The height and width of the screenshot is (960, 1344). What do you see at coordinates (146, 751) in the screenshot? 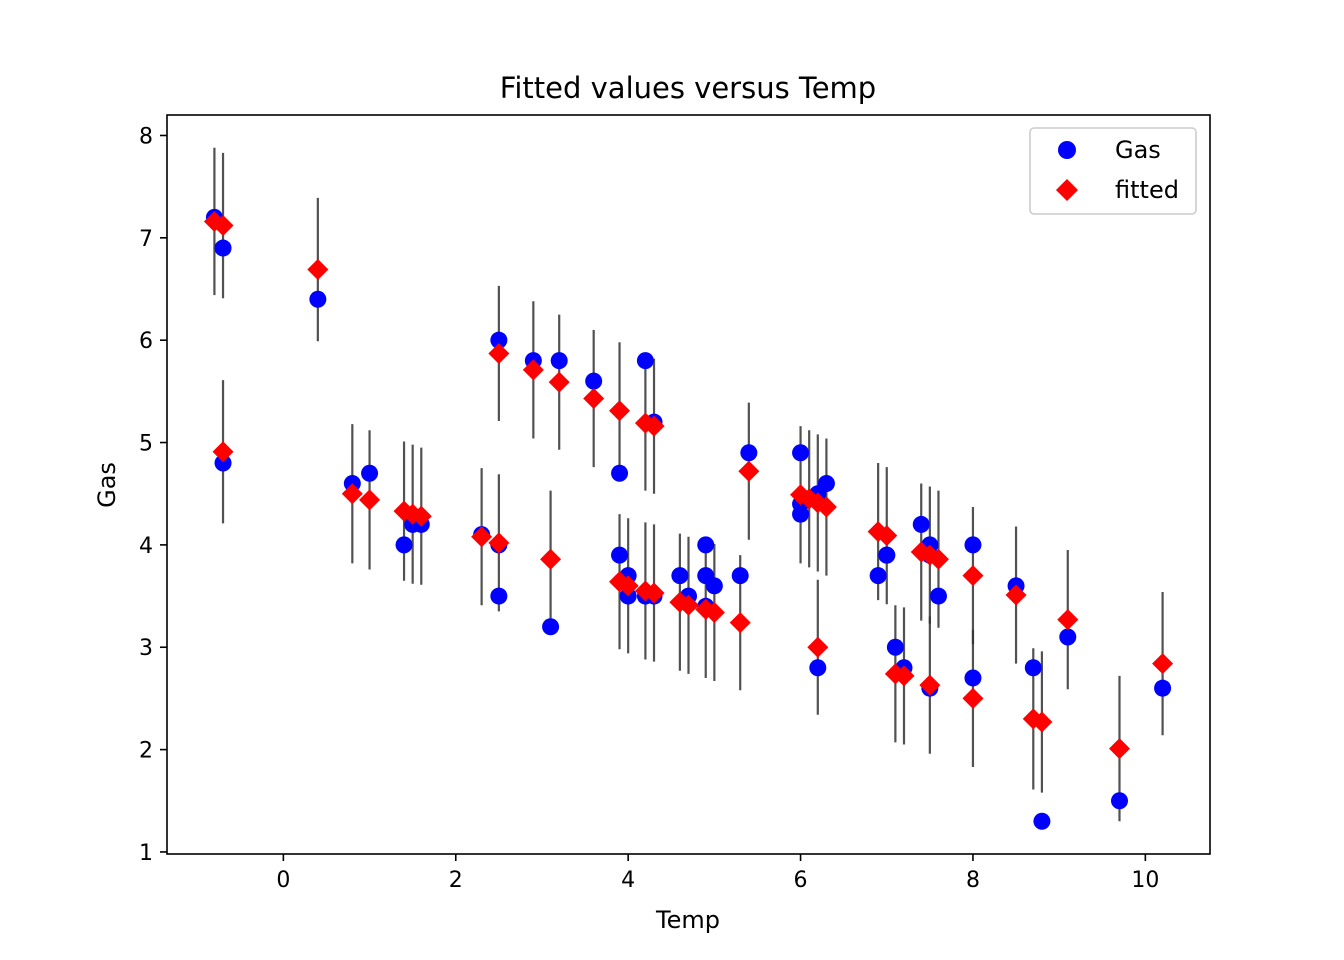
I see `y-tick-label: 2` at bounding box center [146, 751].